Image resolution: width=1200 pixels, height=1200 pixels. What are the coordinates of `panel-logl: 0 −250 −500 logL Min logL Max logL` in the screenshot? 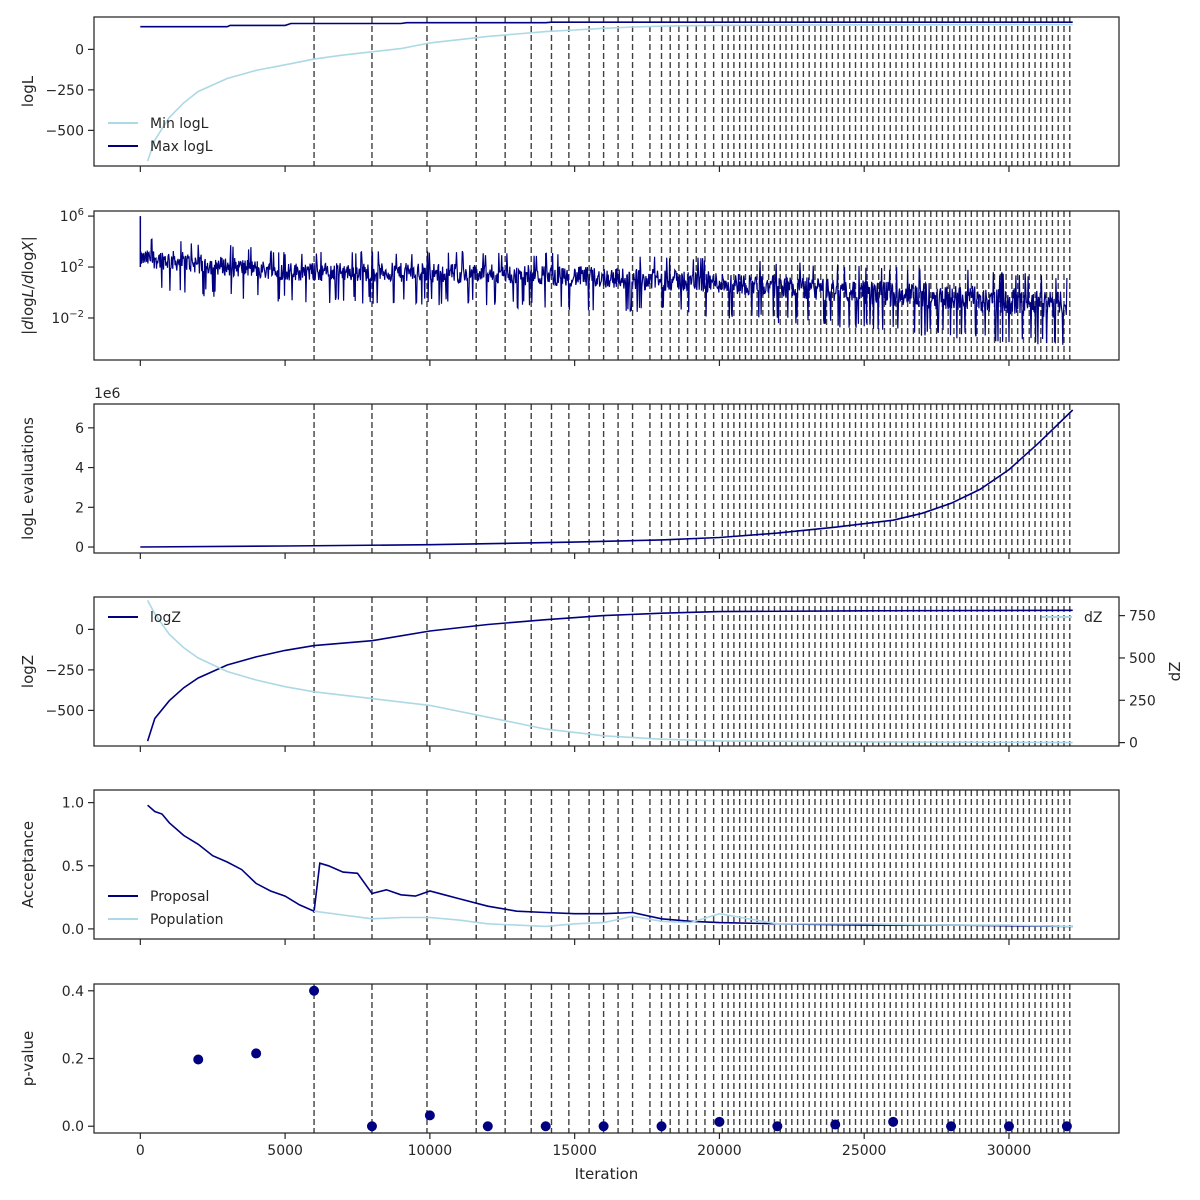 It's located at (569, 94).